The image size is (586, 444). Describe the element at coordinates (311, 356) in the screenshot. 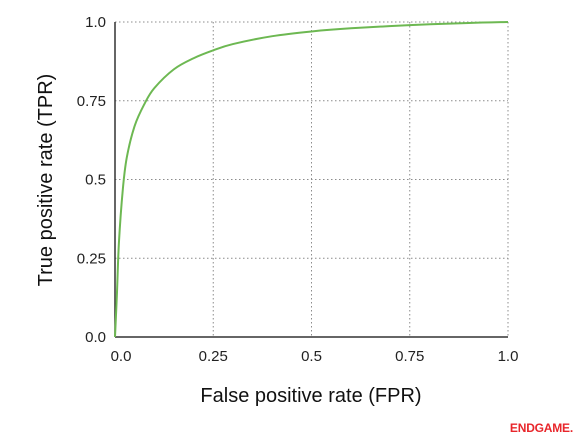

I see `x-tick-label: 0.5` at that location.